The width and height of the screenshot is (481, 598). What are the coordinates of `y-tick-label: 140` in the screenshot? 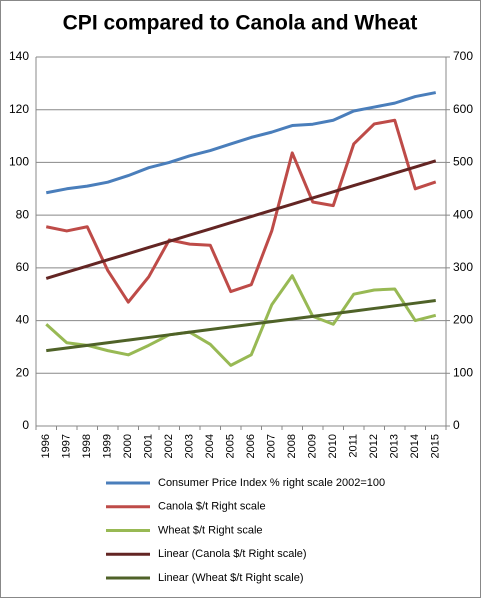 It's located at (19, 56).